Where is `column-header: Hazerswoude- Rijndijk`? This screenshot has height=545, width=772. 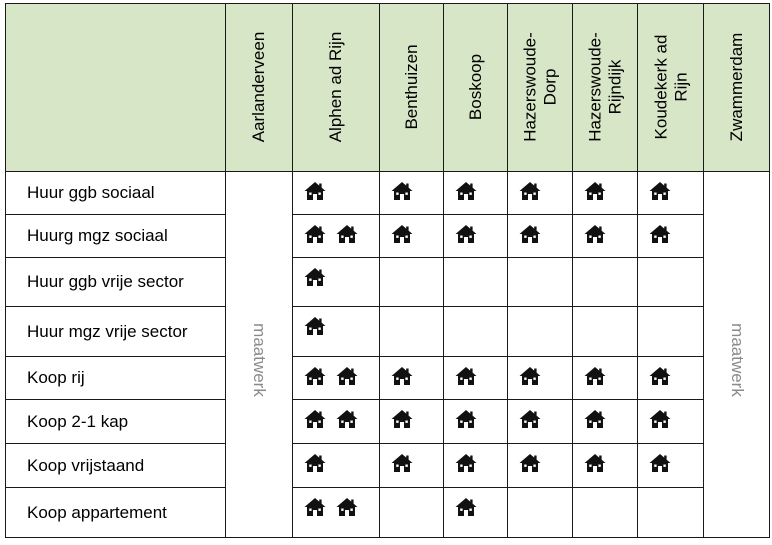
column-header: Hazerswoude- Rijndijk is located at coordinates (605, 87).